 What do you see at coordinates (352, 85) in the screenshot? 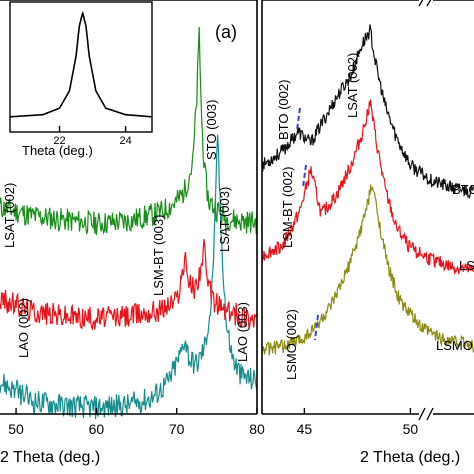
I see `annotation-lsat-002-b: LSAT (002)` at bounding box center [352, 85].